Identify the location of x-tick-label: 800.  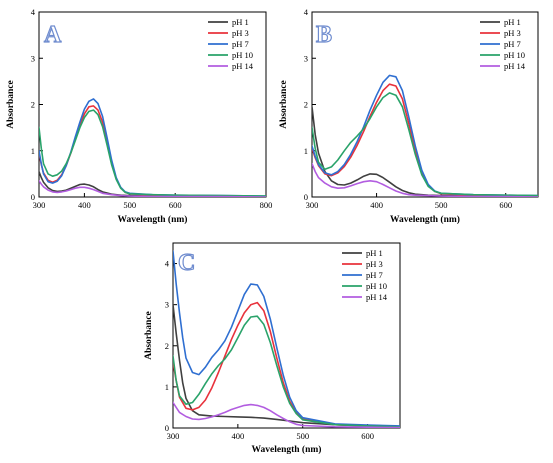
(266, 205).